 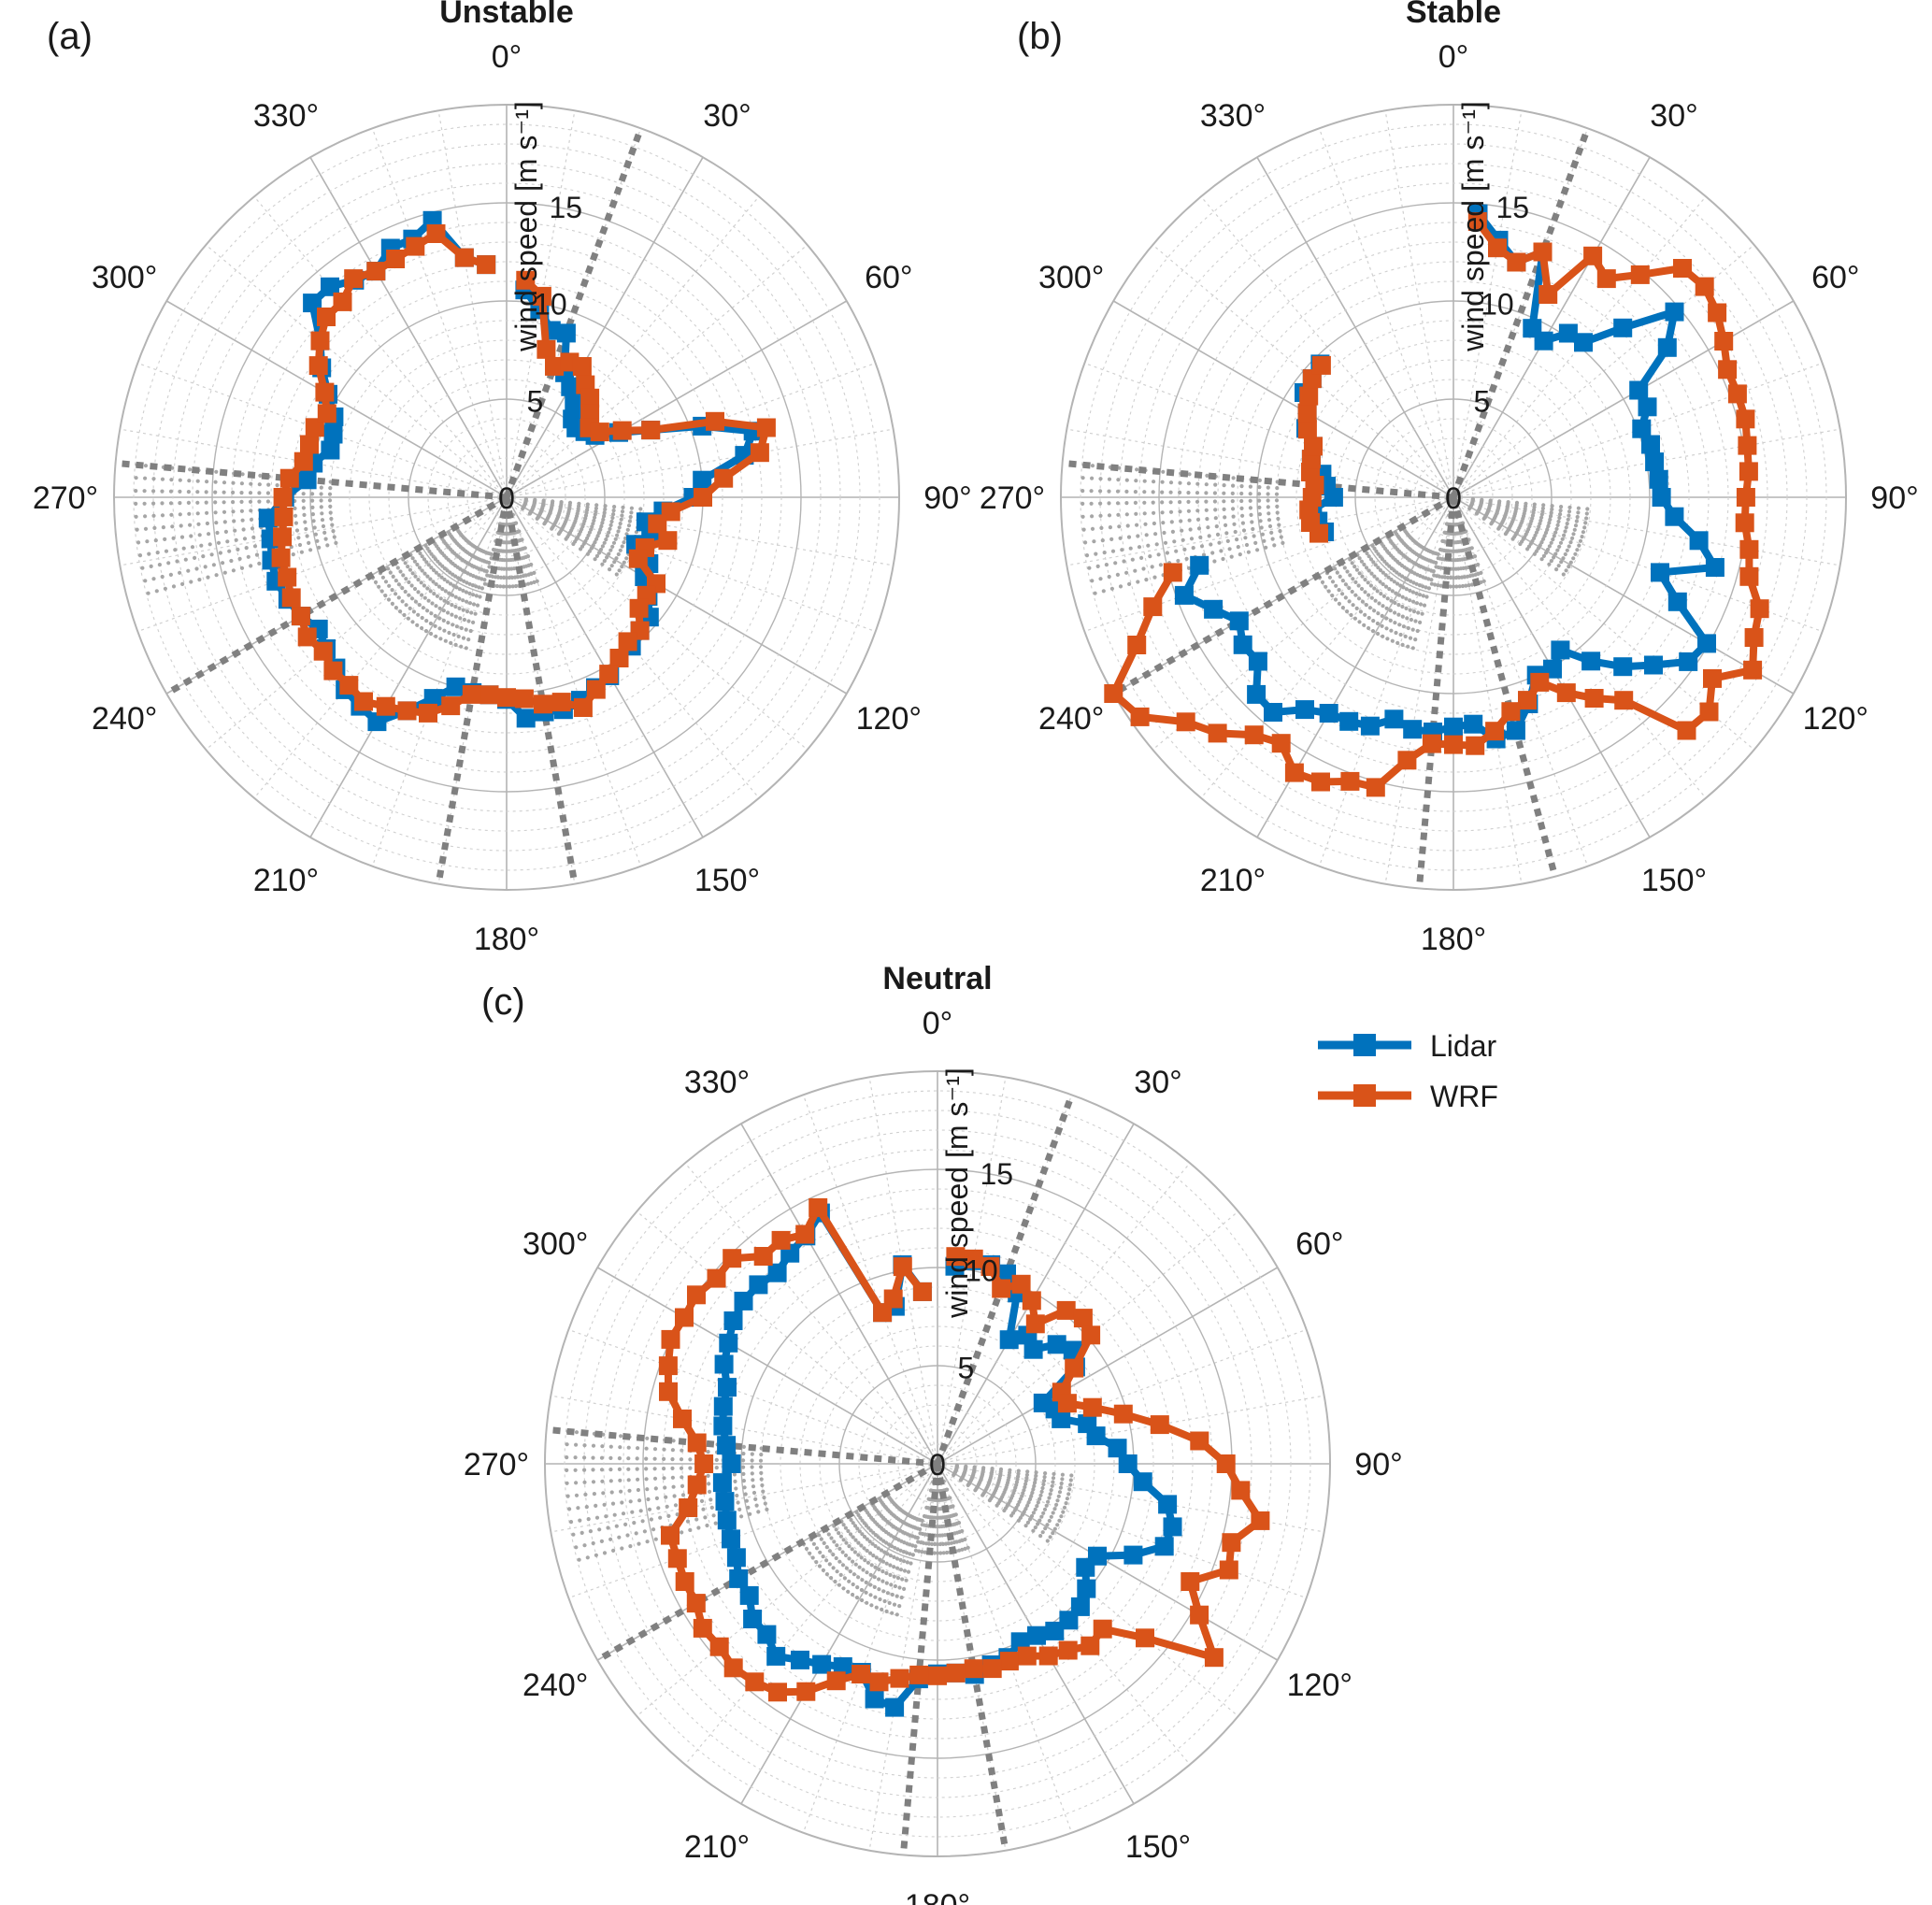 What do you see at coordinates (1378, 1464) in the screenshot?
I see `angle-tick-label: 90°` at bounding box center [1378, 1464].